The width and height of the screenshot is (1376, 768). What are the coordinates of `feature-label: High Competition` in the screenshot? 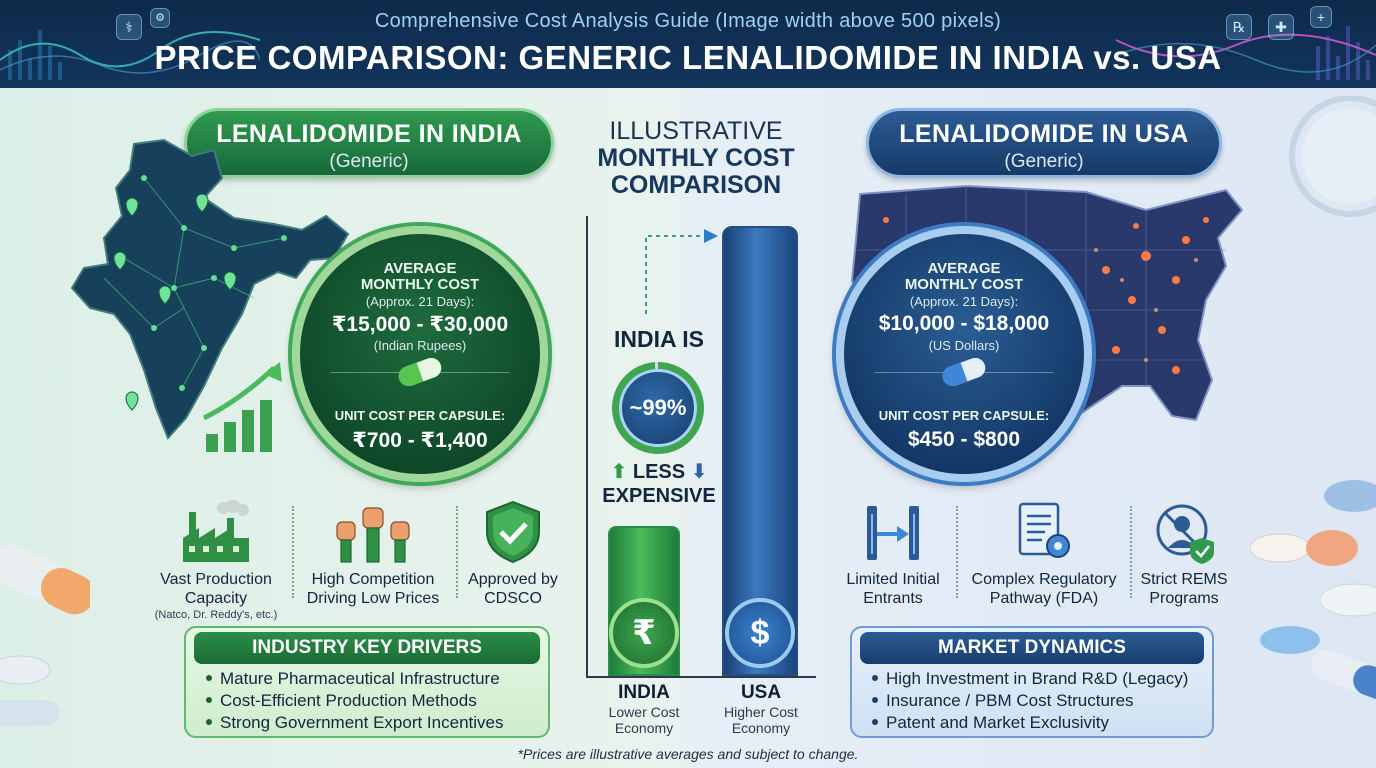 It's located at (373, 579).